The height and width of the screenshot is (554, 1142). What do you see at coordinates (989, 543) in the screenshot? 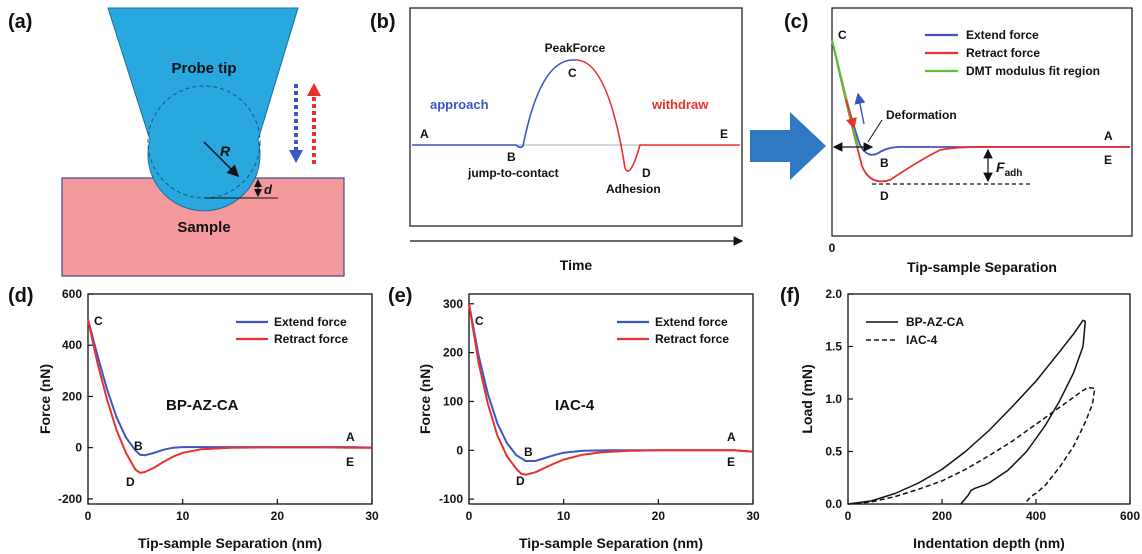
I see `panel-f-xlabel: Indentation depth (nm)` at bounding box center [989, 543].